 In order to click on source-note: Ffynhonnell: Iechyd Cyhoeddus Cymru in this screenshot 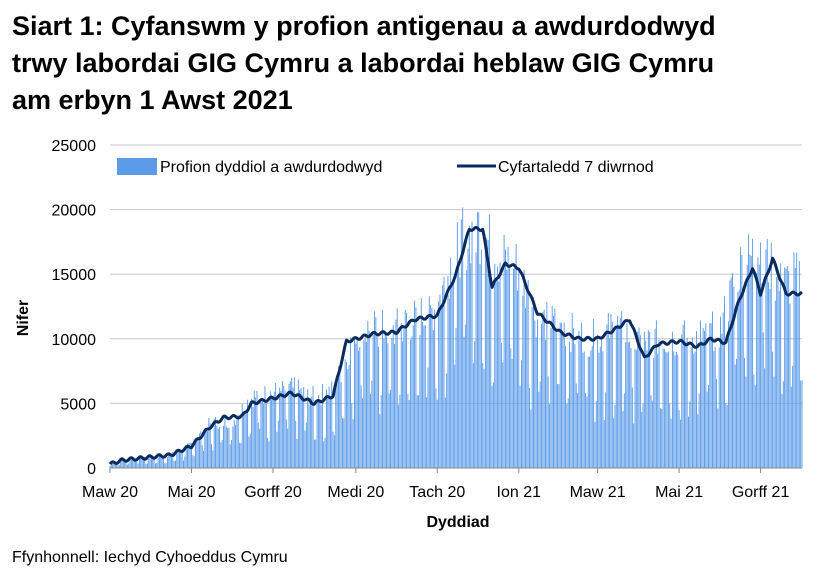, I will do `click(150, 557)`.